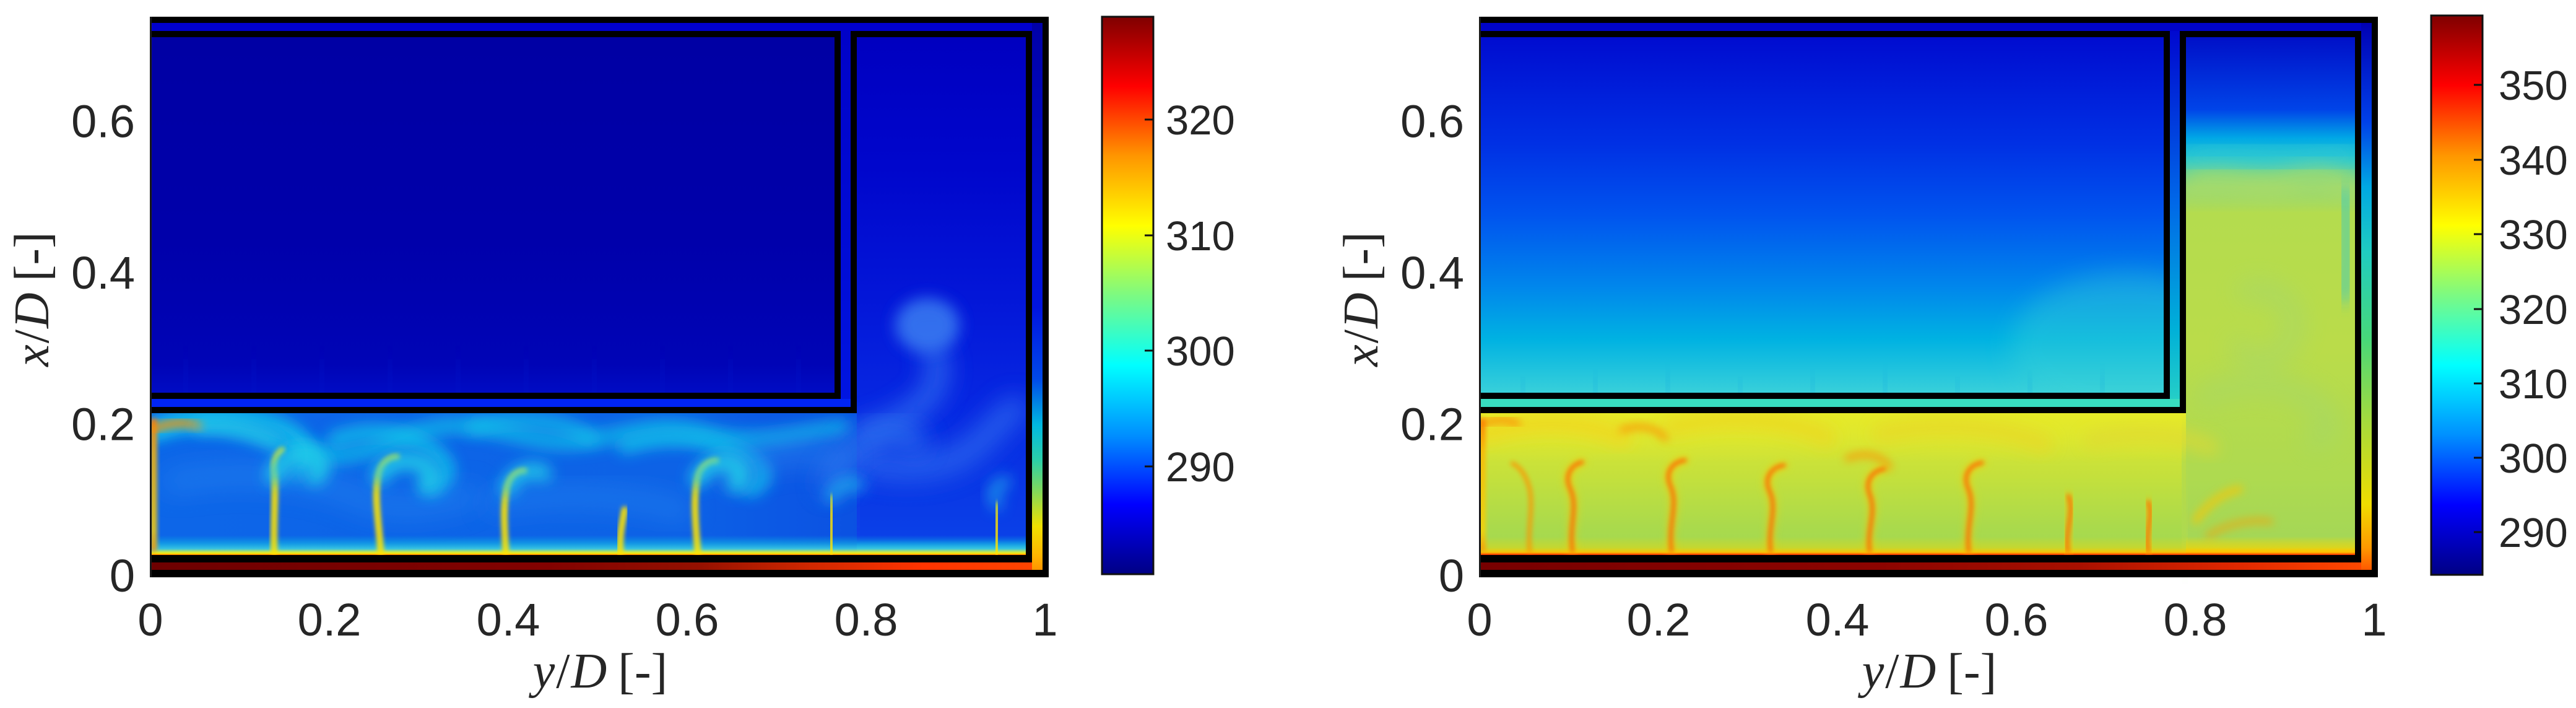 This screenshot has width=2576, height=708. Describe the element at coordinates (2533, 86) in the screenshot. I see `svg-text: 350` at that location.